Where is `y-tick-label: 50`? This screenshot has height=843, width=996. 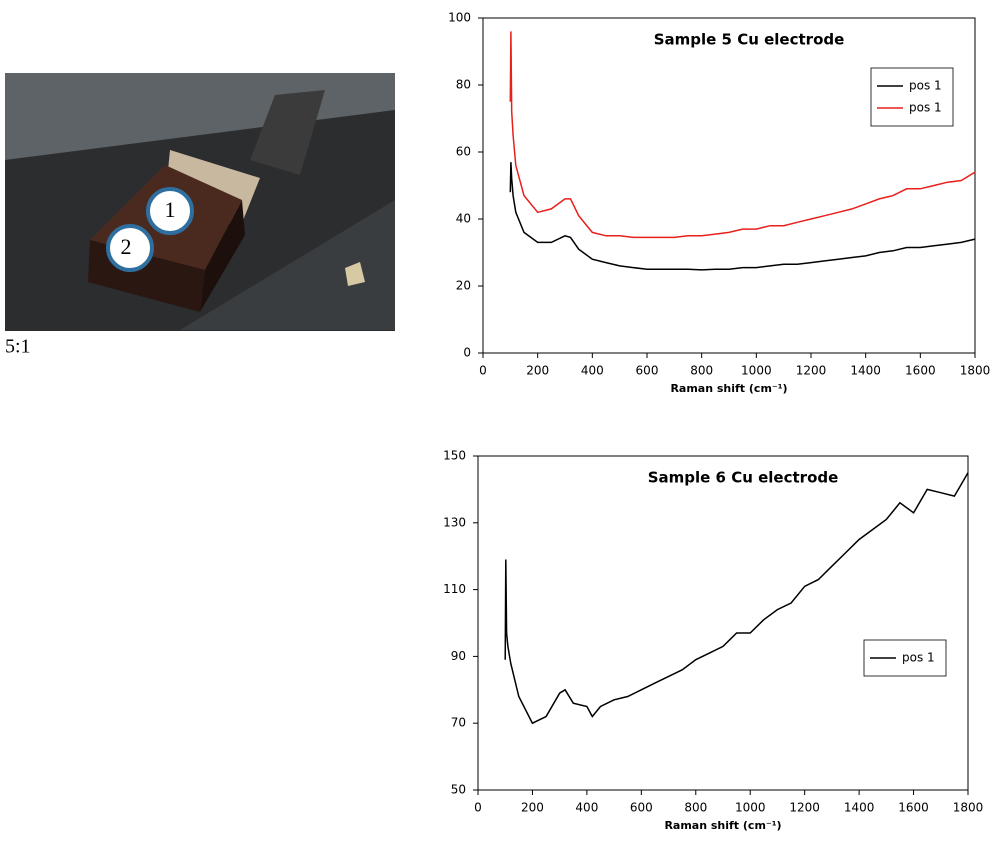 y-tick-label: 50 is located at coordinates (458, 790).